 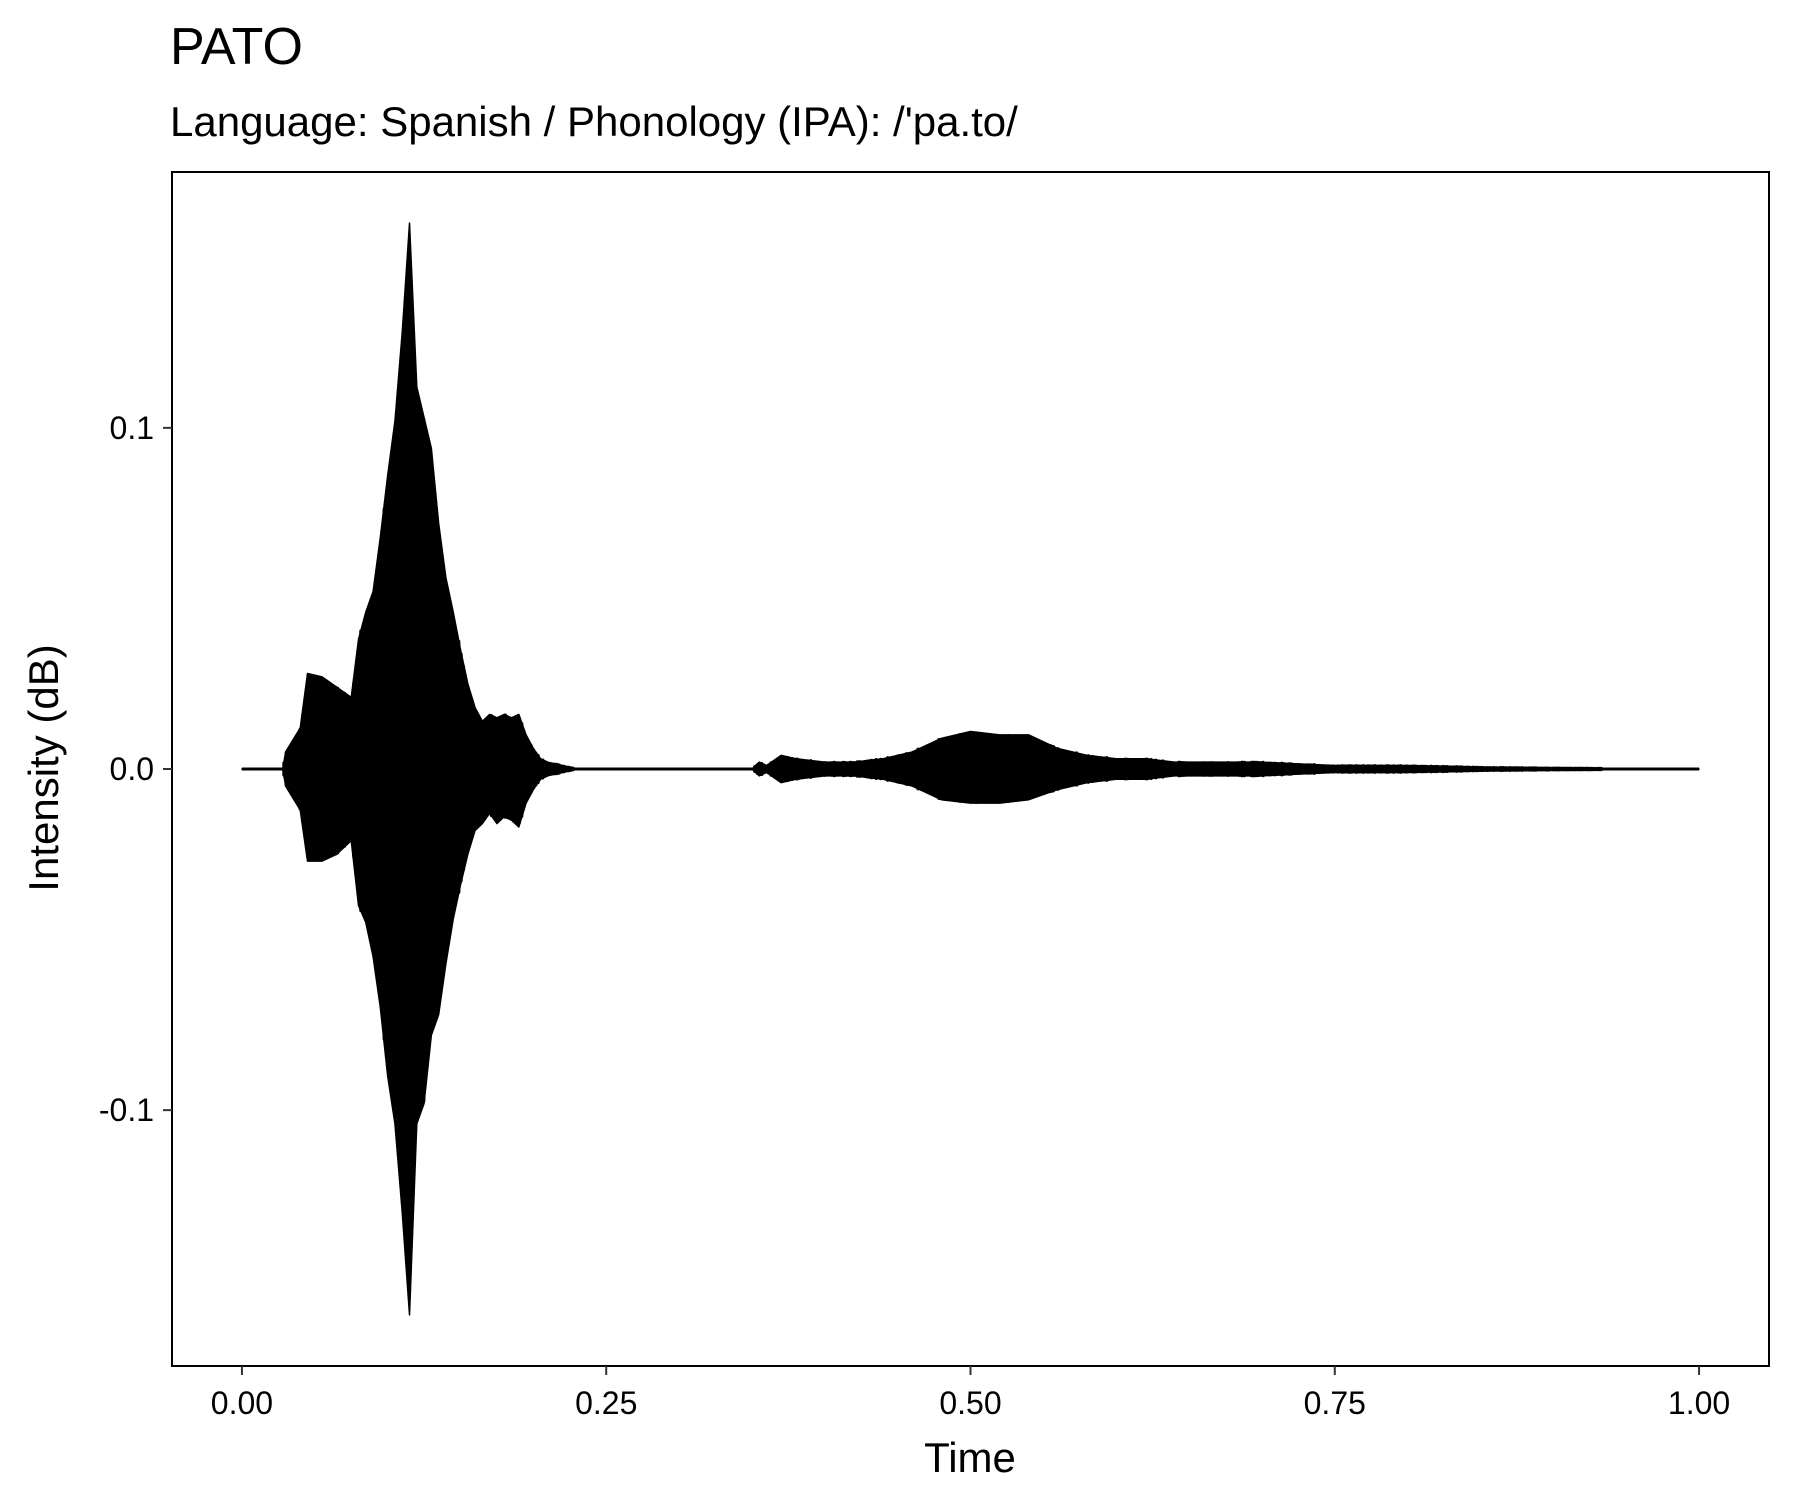 What do you see at coordinates (236, 47) in the screenshot?
I see `chart-title: PATO` at bounding box center [236, 47].